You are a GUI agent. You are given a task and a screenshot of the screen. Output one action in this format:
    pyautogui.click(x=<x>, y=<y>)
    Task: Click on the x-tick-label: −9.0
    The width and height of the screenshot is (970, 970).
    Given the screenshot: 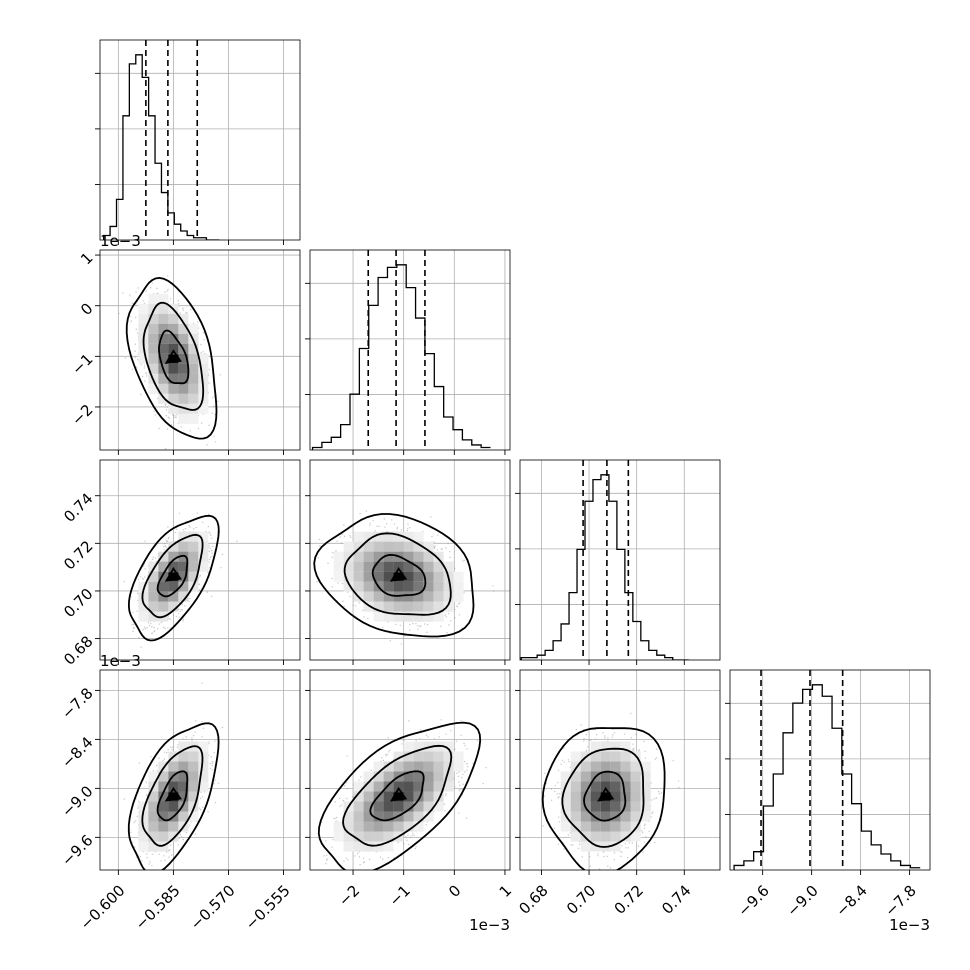 What is the action you would take?
    pyautogui.click(x=802, y=901)
    